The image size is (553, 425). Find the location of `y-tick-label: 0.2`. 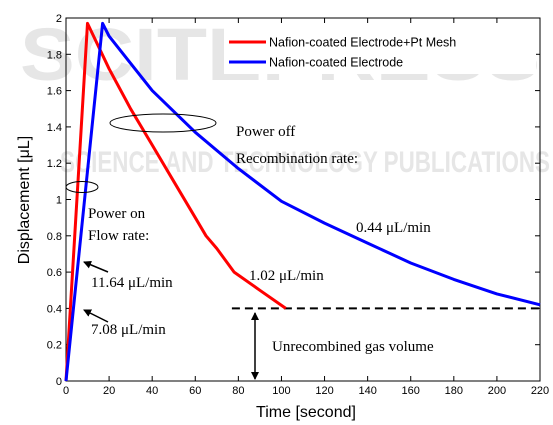

y-tick-label: 0.2 is located at coordinates (54, 346).